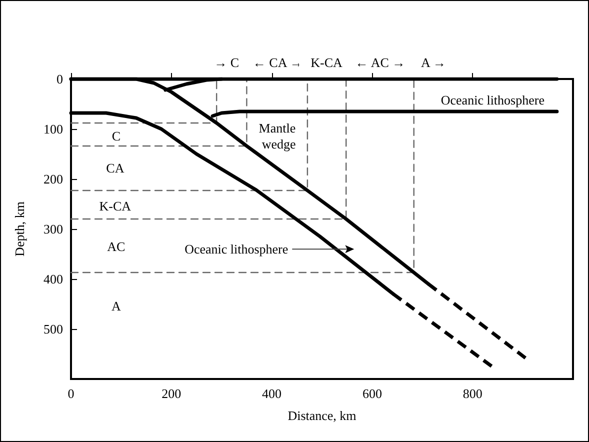 Image resolution: width=589 pixels, height=442 pixels. I want to click on y-tick-label: 100, so click(53, 129).